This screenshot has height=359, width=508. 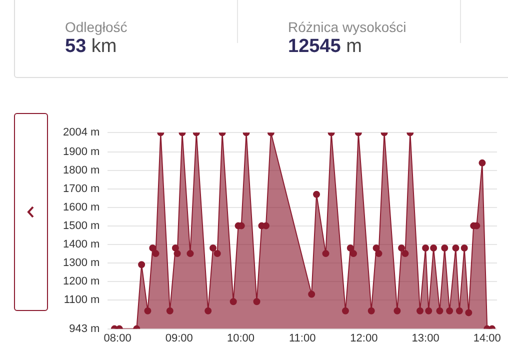 I want to click on y-tick-label: 2004 m, so click(x=81, y=132).